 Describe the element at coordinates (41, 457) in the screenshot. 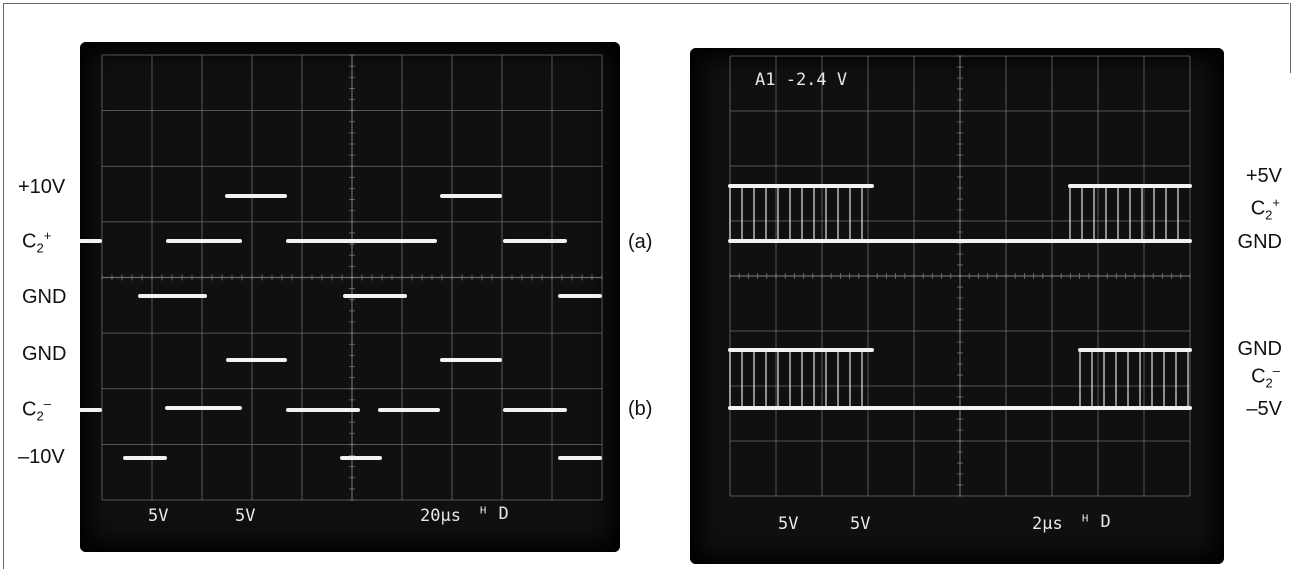

I see `label-minus10v: –10V` at that location.